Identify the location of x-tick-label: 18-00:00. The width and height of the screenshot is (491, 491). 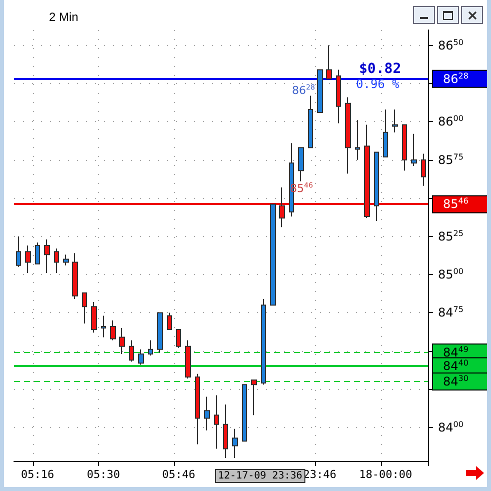
(385, 474).